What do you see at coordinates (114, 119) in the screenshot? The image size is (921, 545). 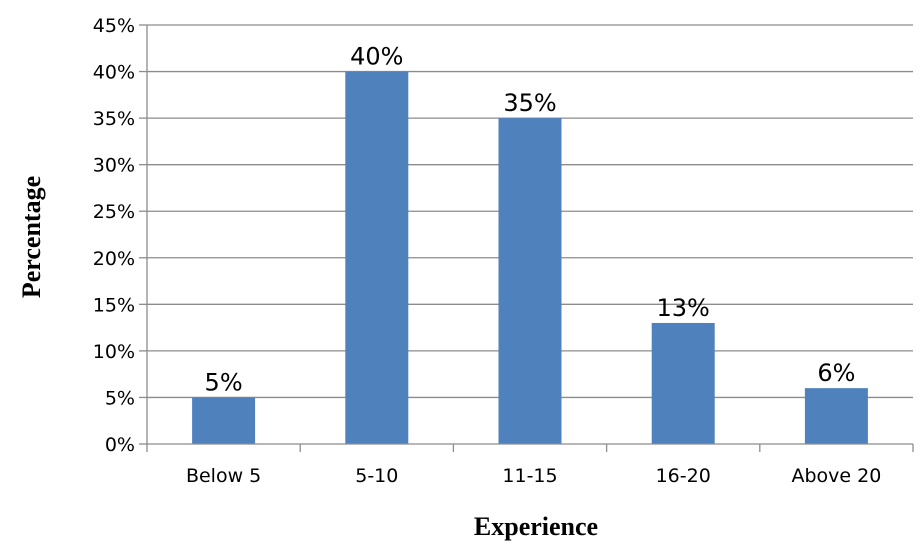 I see `y-tick-label: 35%` at bounding box center [114, 119].